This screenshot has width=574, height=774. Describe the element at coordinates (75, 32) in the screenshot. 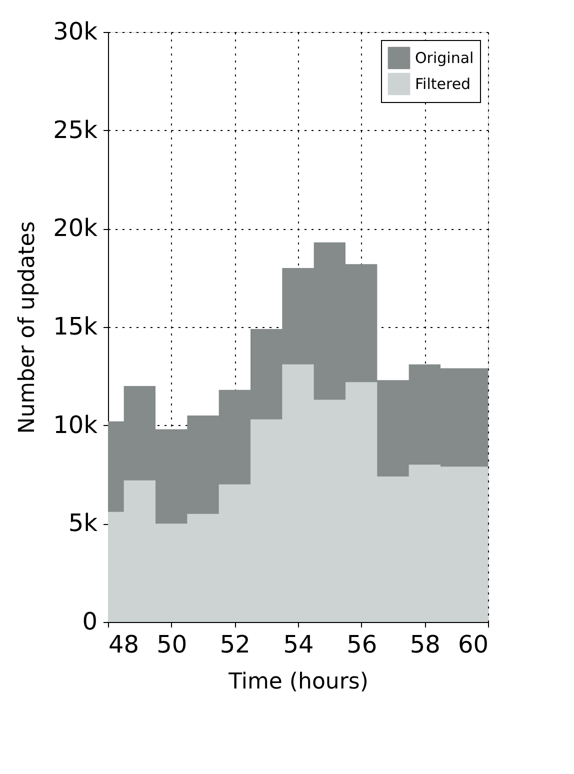

I see `y-tick-label: 30k` at that location.